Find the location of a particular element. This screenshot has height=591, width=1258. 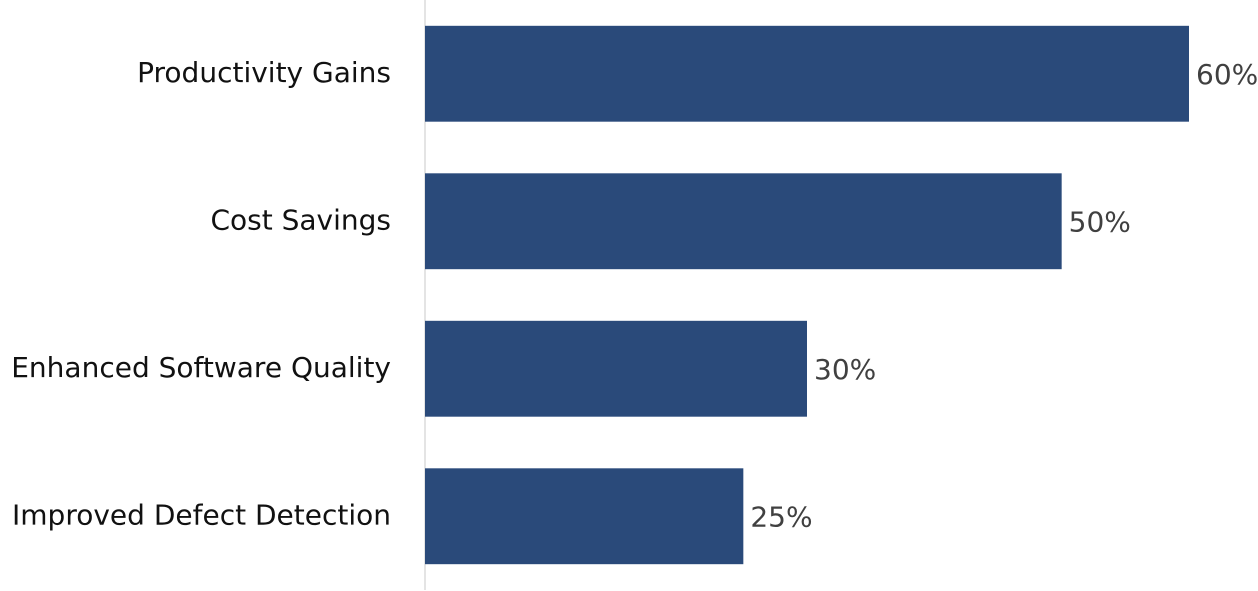

value-label: 25% is located at coordinates (781, 516).